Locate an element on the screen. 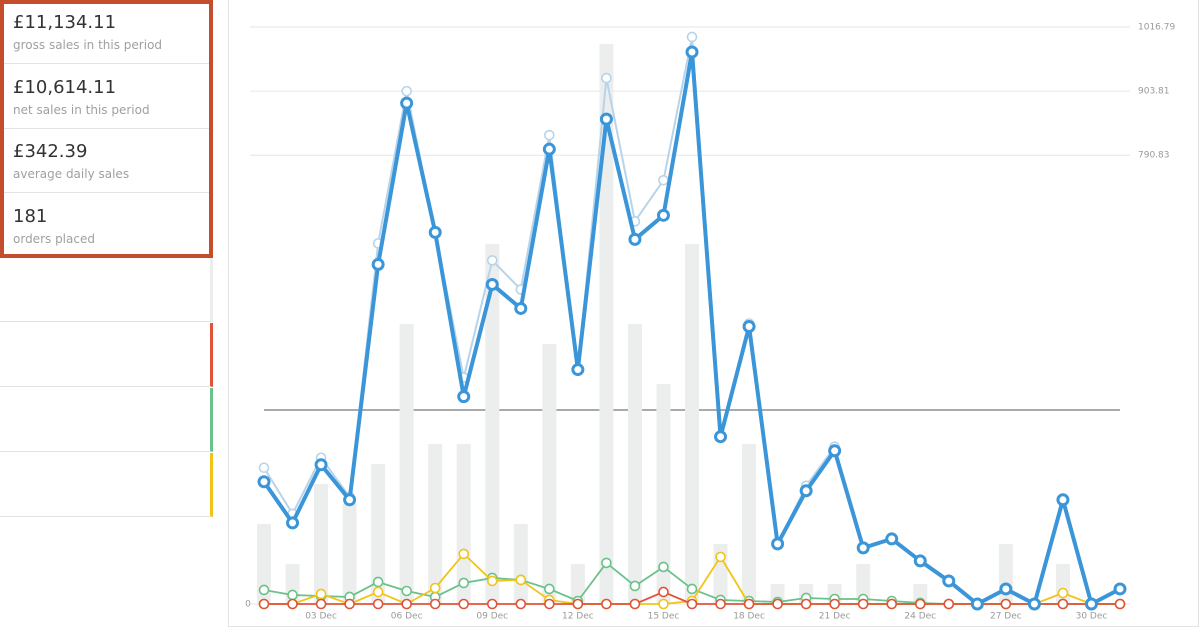  y-tick-label: 790.83 is located at coordinates (1154, 156).